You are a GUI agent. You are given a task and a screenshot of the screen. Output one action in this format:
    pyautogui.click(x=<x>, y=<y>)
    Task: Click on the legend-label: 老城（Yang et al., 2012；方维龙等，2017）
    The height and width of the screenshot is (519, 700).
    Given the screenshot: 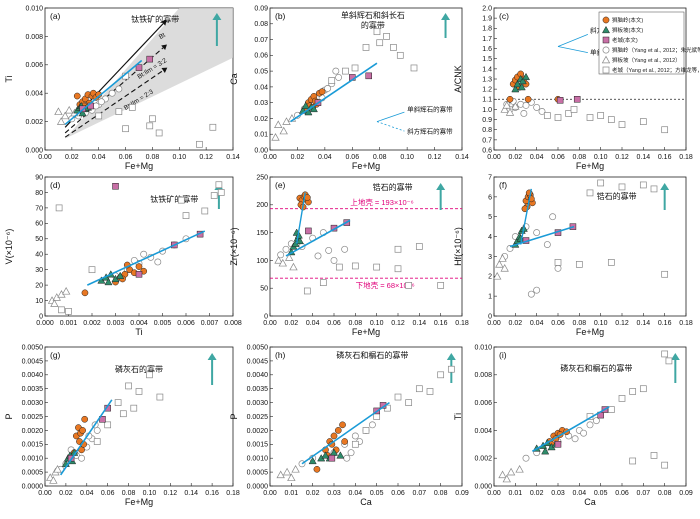 What is the action you would take?
    pyautogui.click(x=656, y=70)
    